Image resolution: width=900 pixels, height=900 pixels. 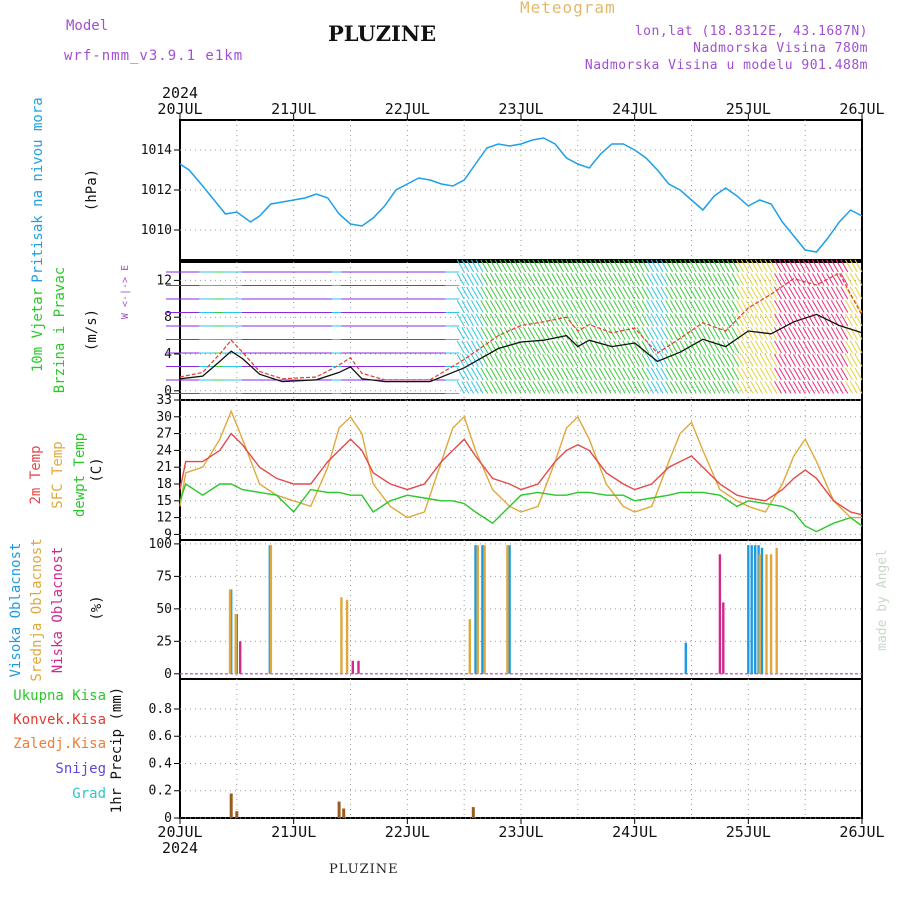 I want to click on x-year-bottom: 2024, so click(x=180, y=848).